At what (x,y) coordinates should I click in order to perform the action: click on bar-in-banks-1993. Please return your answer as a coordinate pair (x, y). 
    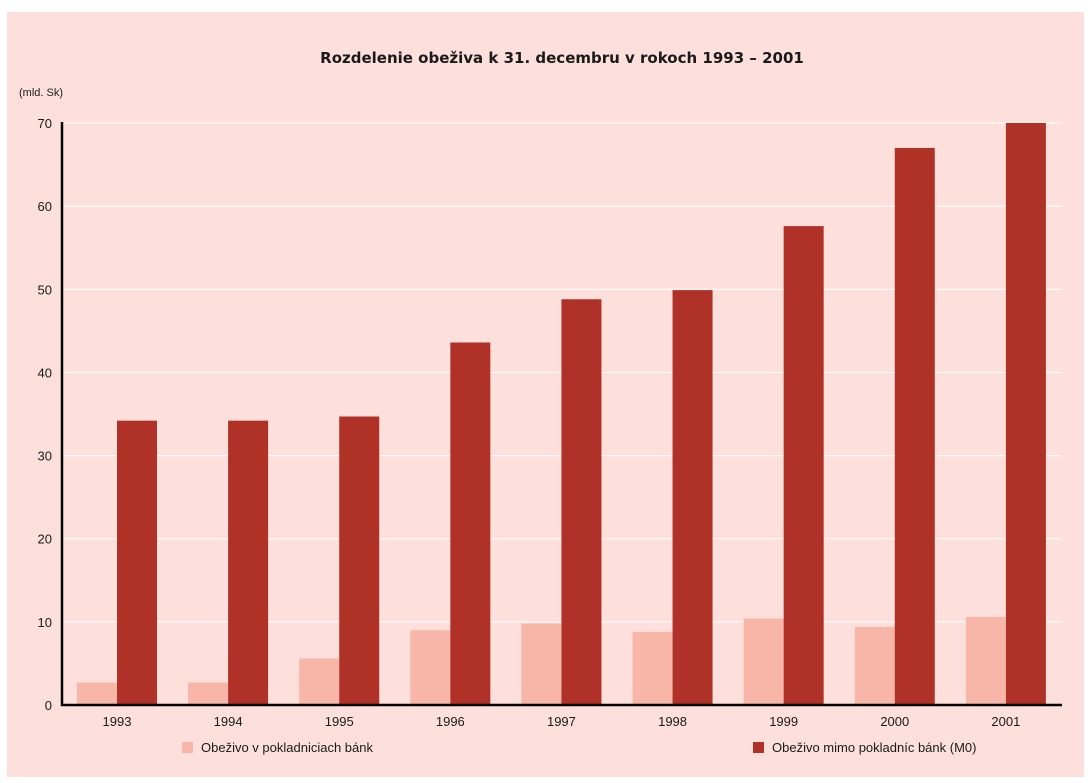
    Looking at the image, I should click on (97, 693).